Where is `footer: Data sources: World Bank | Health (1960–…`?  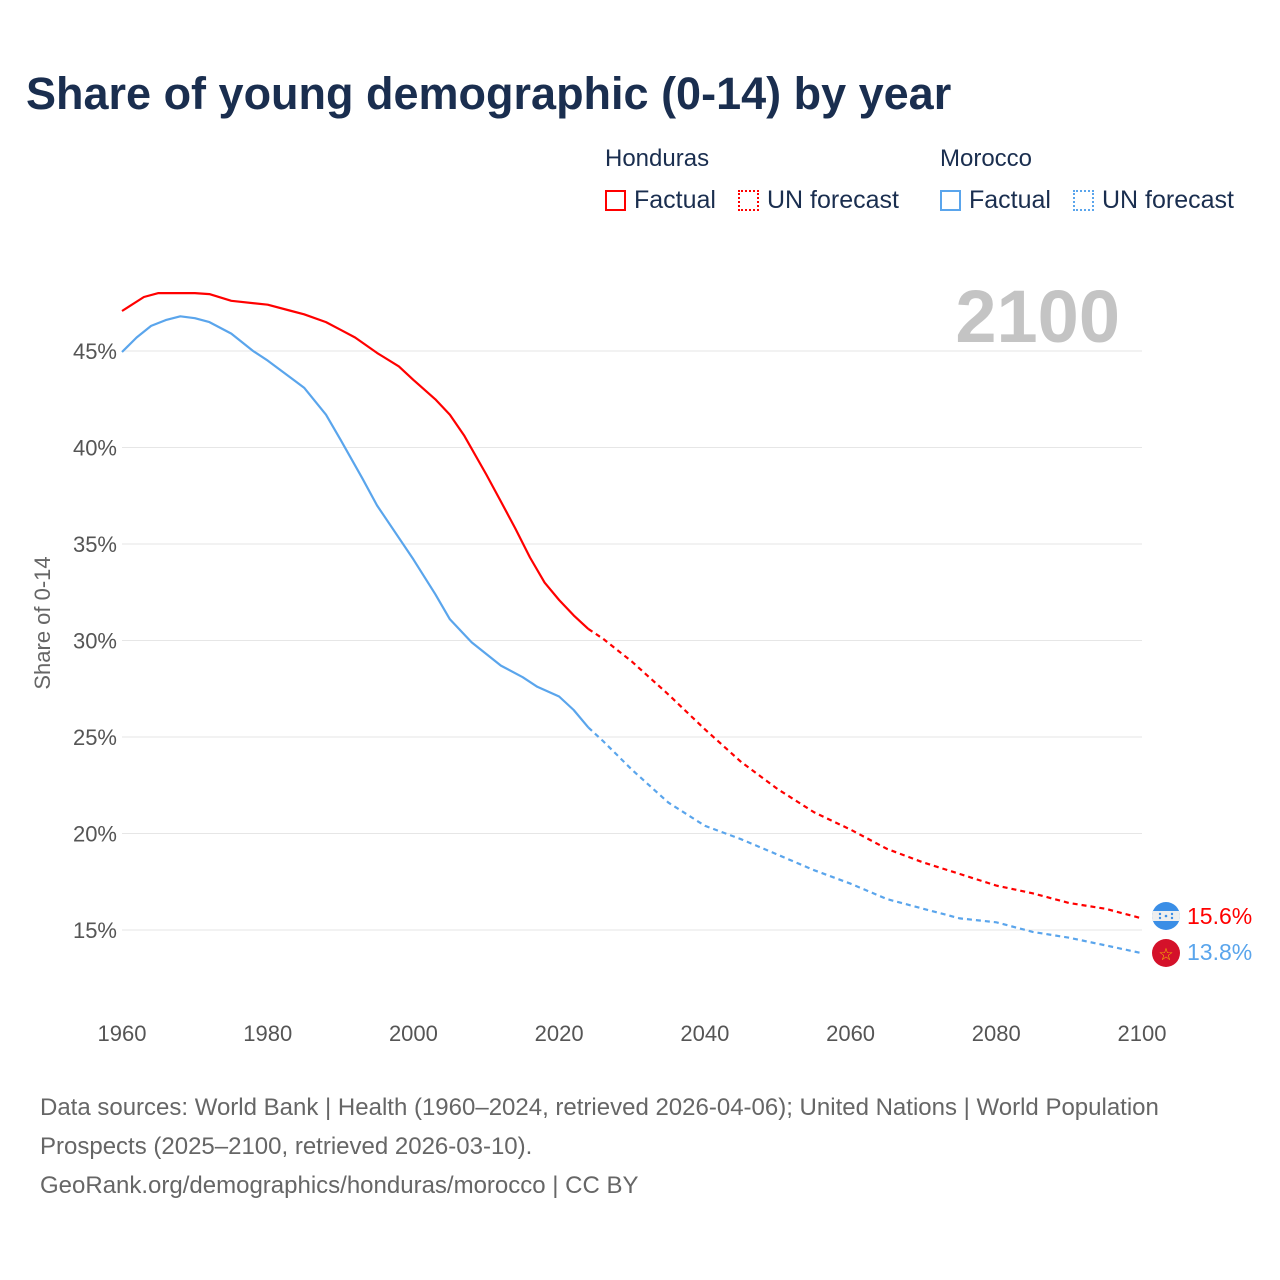
footer: Data sources: World Bank | Health (1960–… is located at coordinates (615, 1146).